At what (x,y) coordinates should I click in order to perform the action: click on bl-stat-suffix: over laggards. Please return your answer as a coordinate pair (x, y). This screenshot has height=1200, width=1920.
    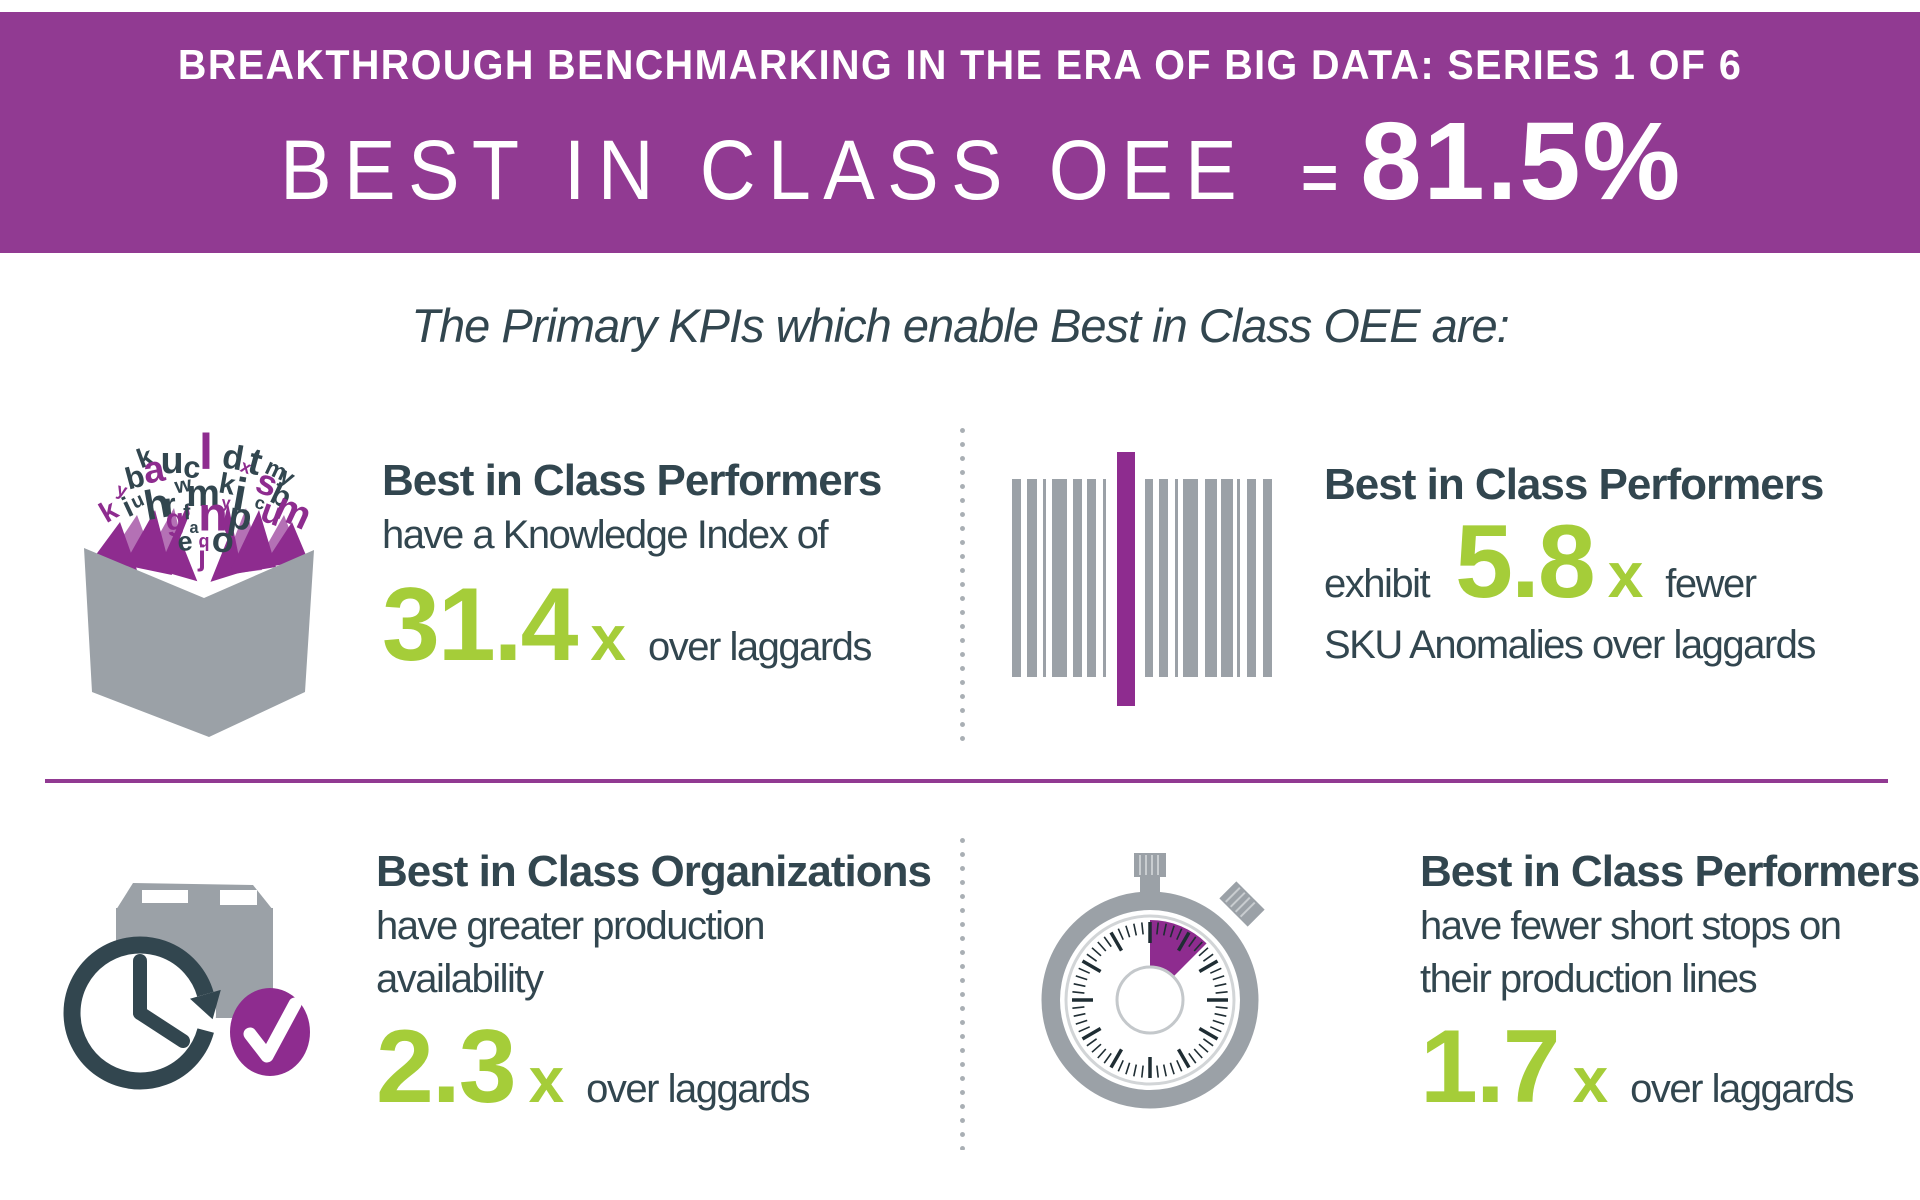
    Looking at the image, I should click on (698, 1089).